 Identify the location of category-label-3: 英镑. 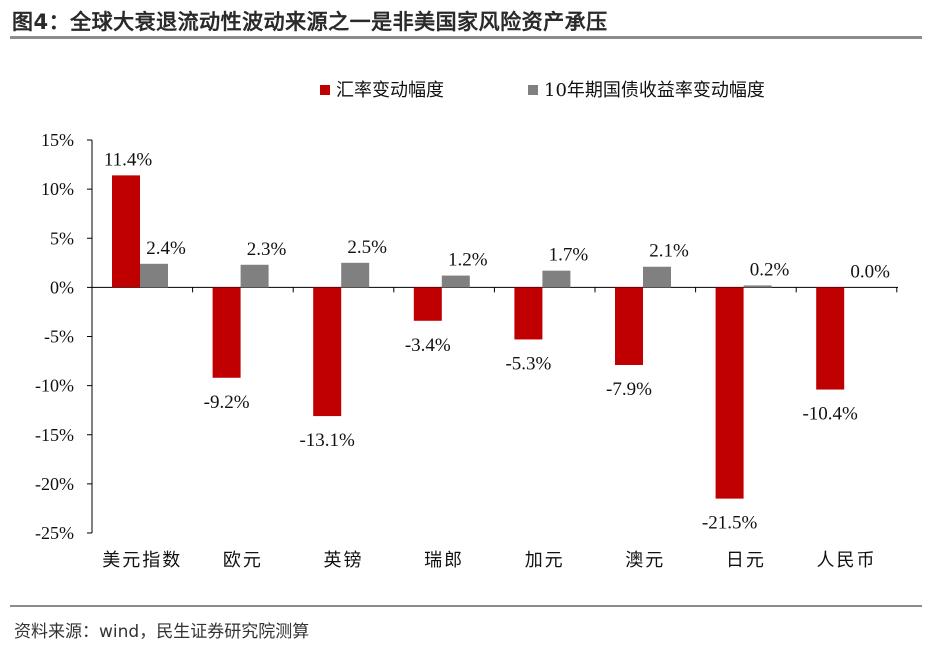
(344, 560).